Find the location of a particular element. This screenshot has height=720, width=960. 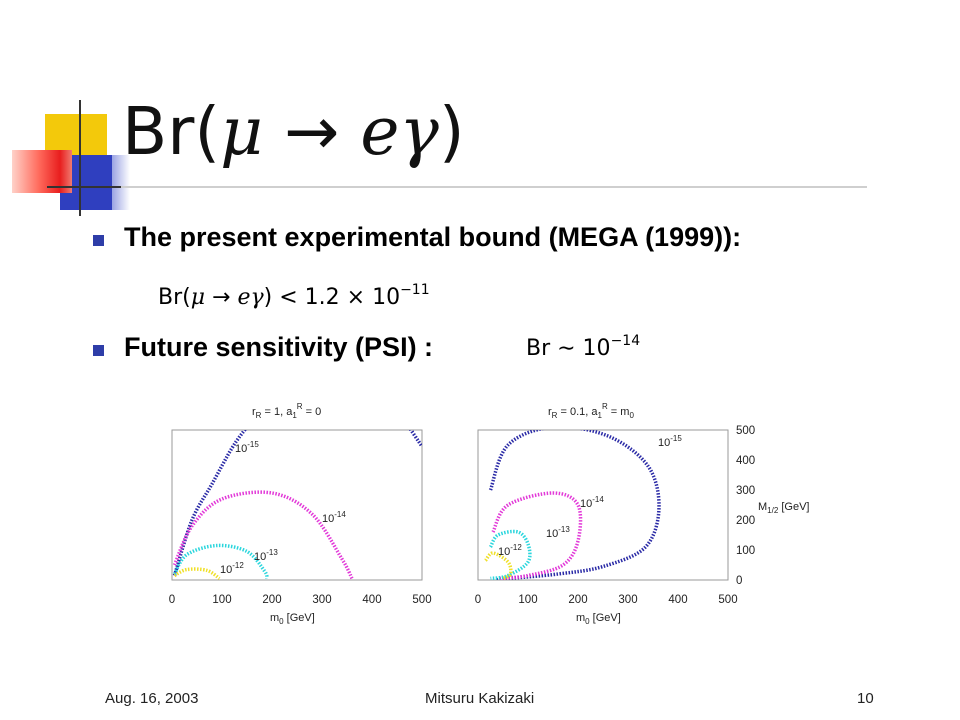

plot-left-frame is located at coordinates (297, 505).